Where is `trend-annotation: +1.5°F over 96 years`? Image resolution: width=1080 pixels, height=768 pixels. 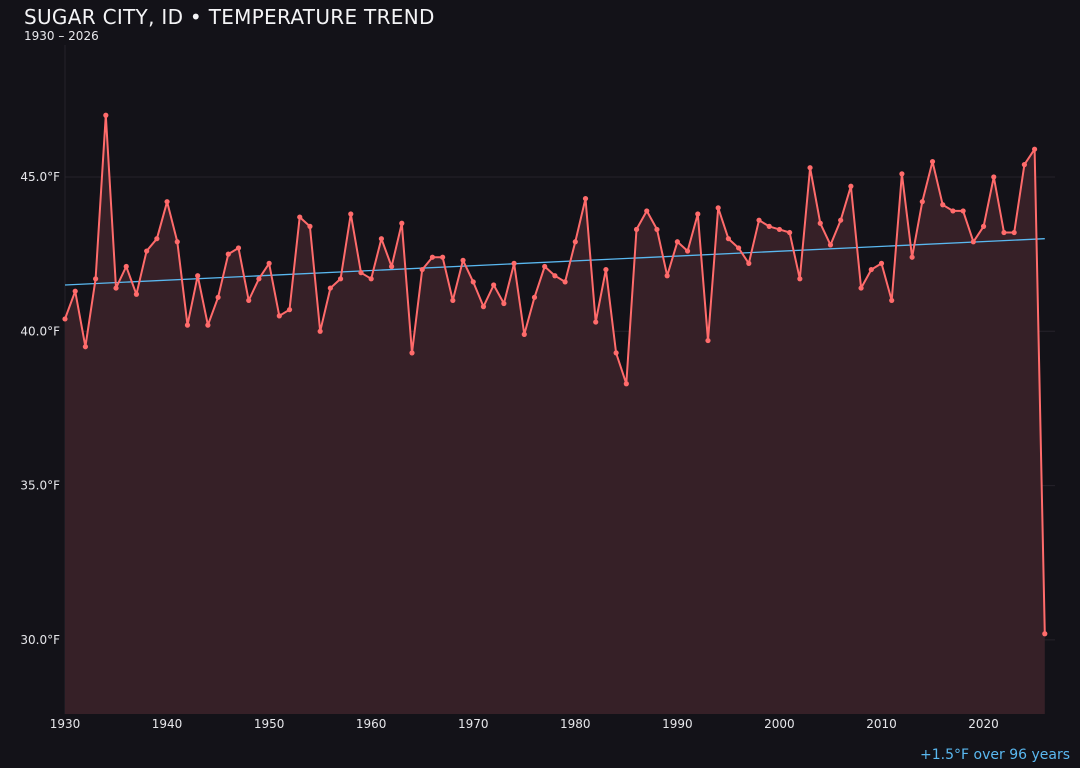
trend-annotation: +1.5°F over 96 years is located at coordinates (995, 755).